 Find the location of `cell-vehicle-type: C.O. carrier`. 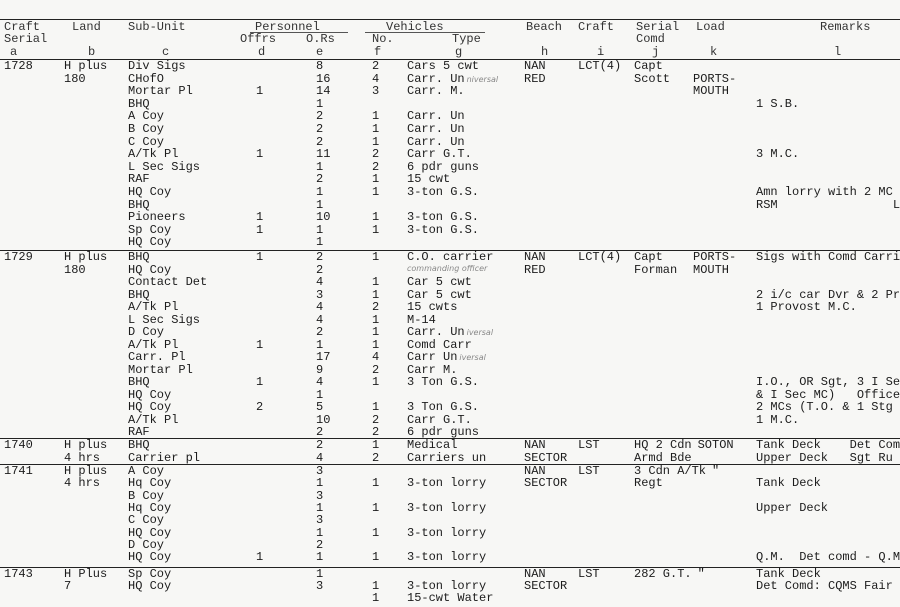

cell-vehicle-type: C.O. carrier is located at coordinates (450, 257).